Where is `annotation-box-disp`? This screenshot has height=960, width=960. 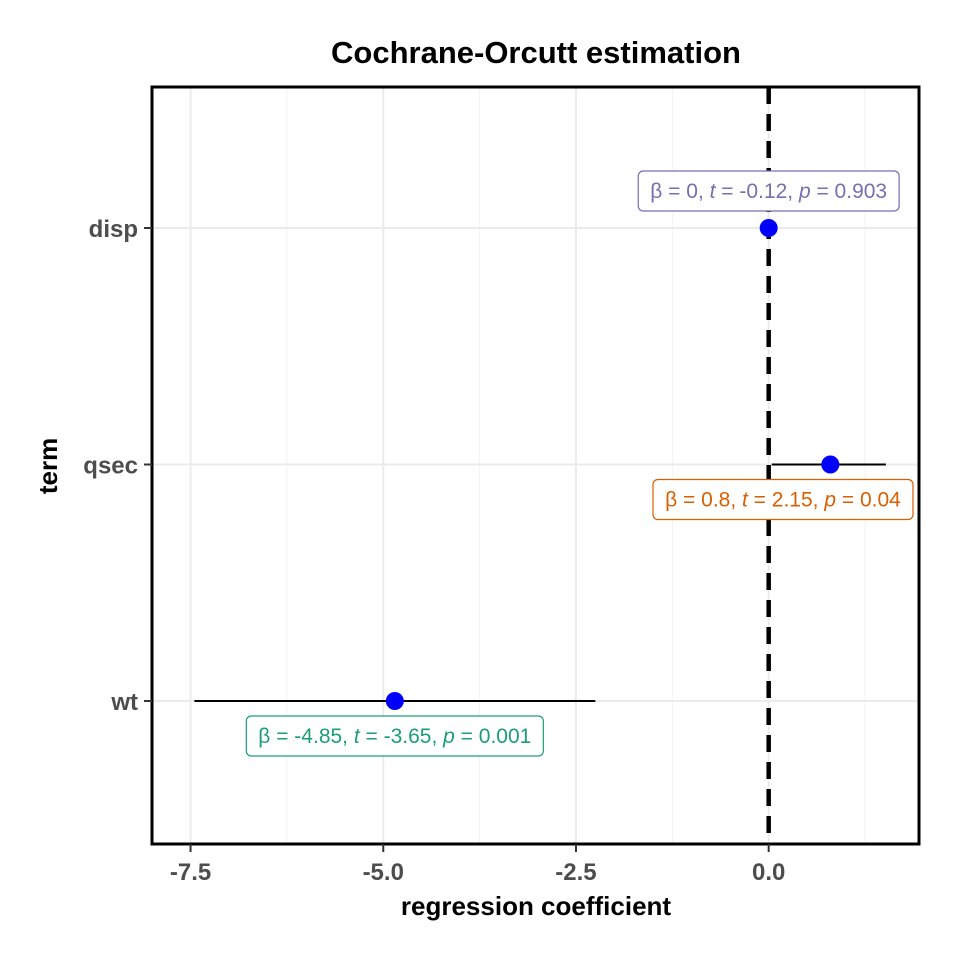
annotation-box-disp is located at coordinates (768, 191).